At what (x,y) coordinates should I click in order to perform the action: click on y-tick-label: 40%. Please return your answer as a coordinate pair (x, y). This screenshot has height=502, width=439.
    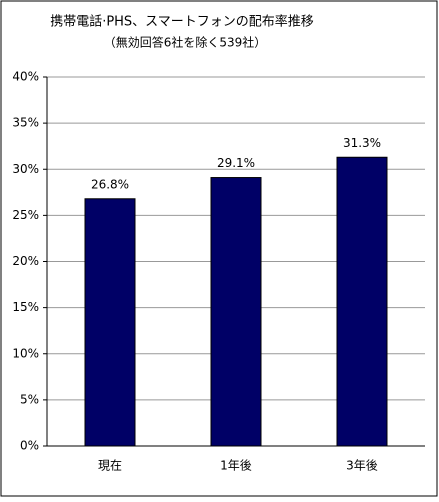
    Looking at the image, I should click on (25, 77).